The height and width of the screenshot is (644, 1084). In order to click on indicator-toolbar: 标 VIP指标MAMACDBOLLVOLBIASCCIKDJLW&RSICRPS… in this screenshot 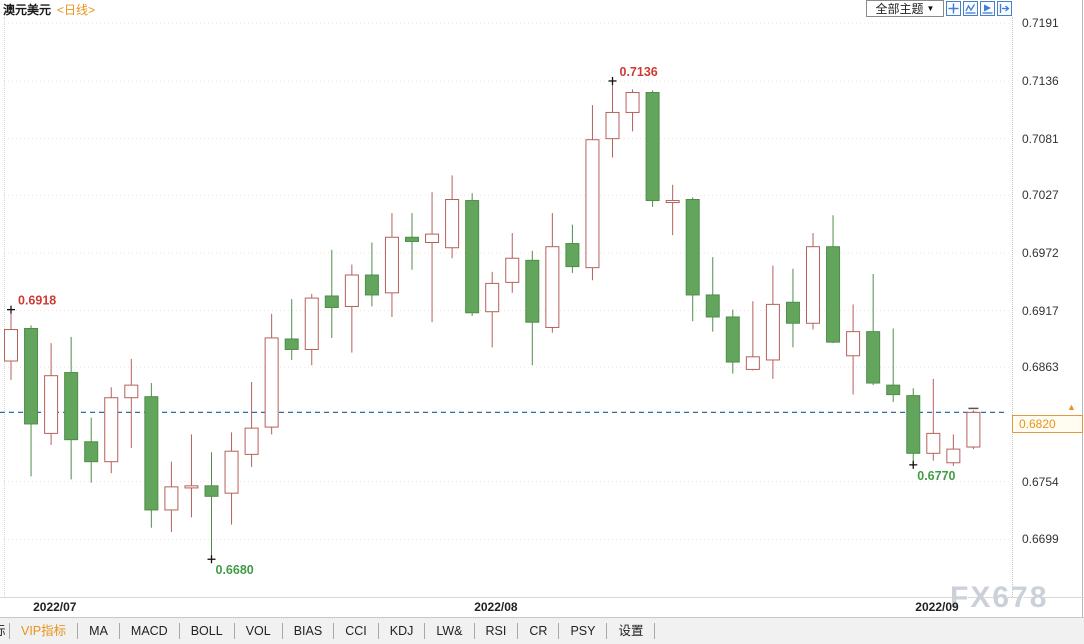, I will do `click(542, 631)`.